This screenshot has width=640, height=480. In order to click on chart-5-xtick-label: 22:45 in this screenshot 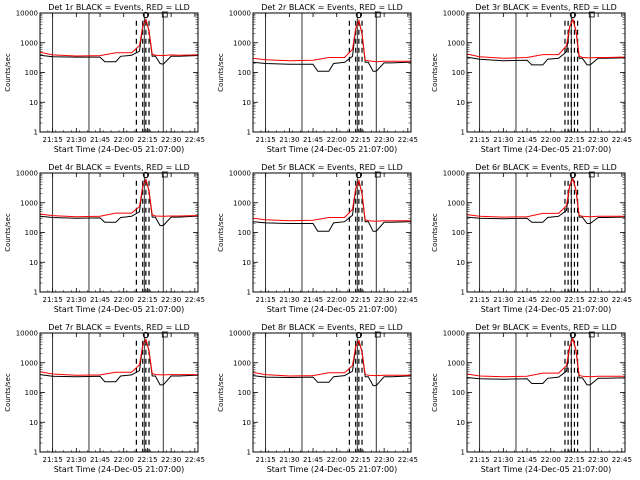, I will do `click(408, 300)`.